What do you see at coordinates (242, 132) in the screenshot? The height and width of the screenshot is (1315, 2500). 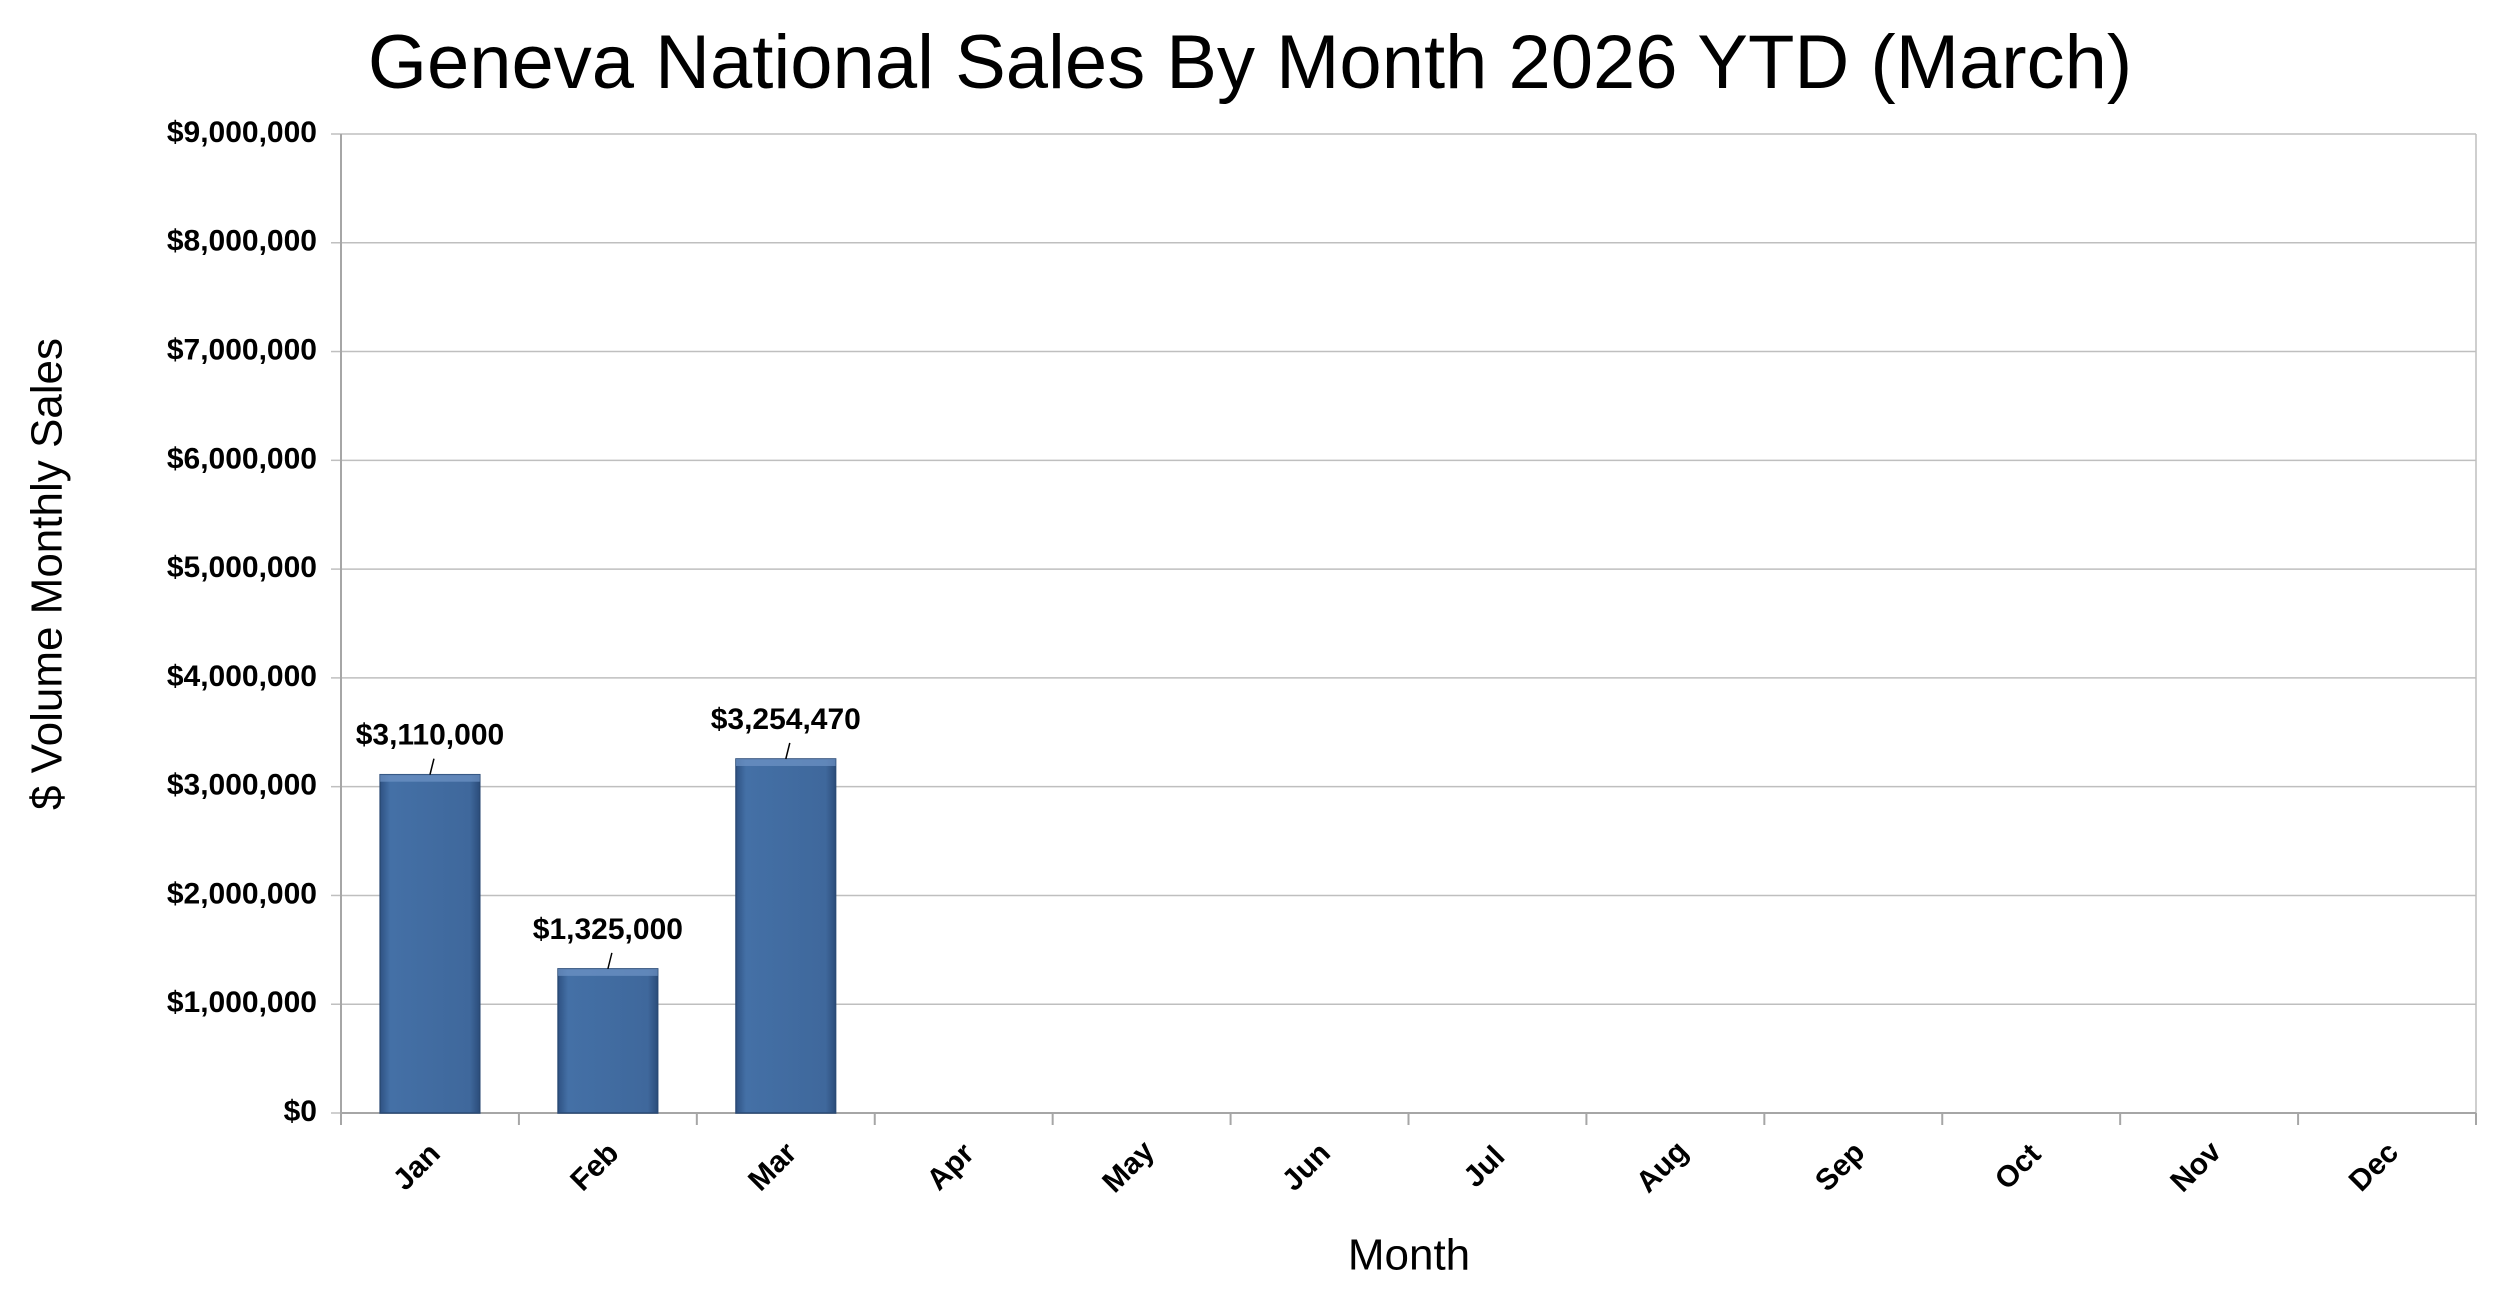 I see `y-tick-label: $9,000,000` at bounding box center [242, 132].